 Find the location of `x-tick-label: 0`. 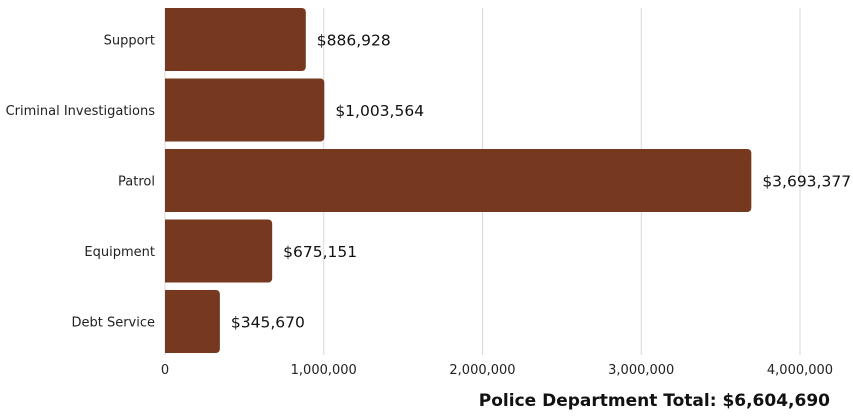

x-tick-label: 0 is located at coordinates (165, 370).